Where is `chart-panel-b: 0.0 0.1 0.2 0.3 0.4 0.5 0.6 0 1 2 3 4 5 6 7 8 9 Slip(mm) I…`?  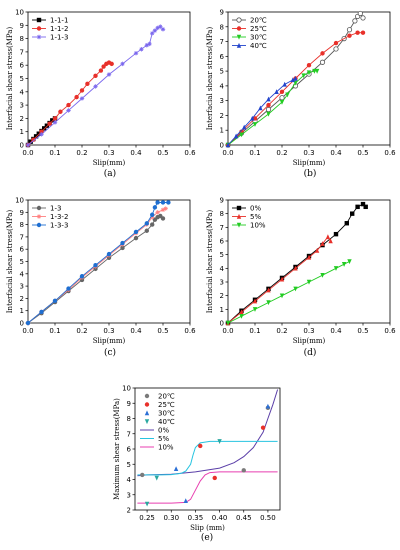 chart-panel-b: 0.0 0.1 0.2 0.3 0.4 0.5 0.6 0 1 2 3 4 5 6 7 8 9 Slip(mm) I… is located at coordinates (301, 94).